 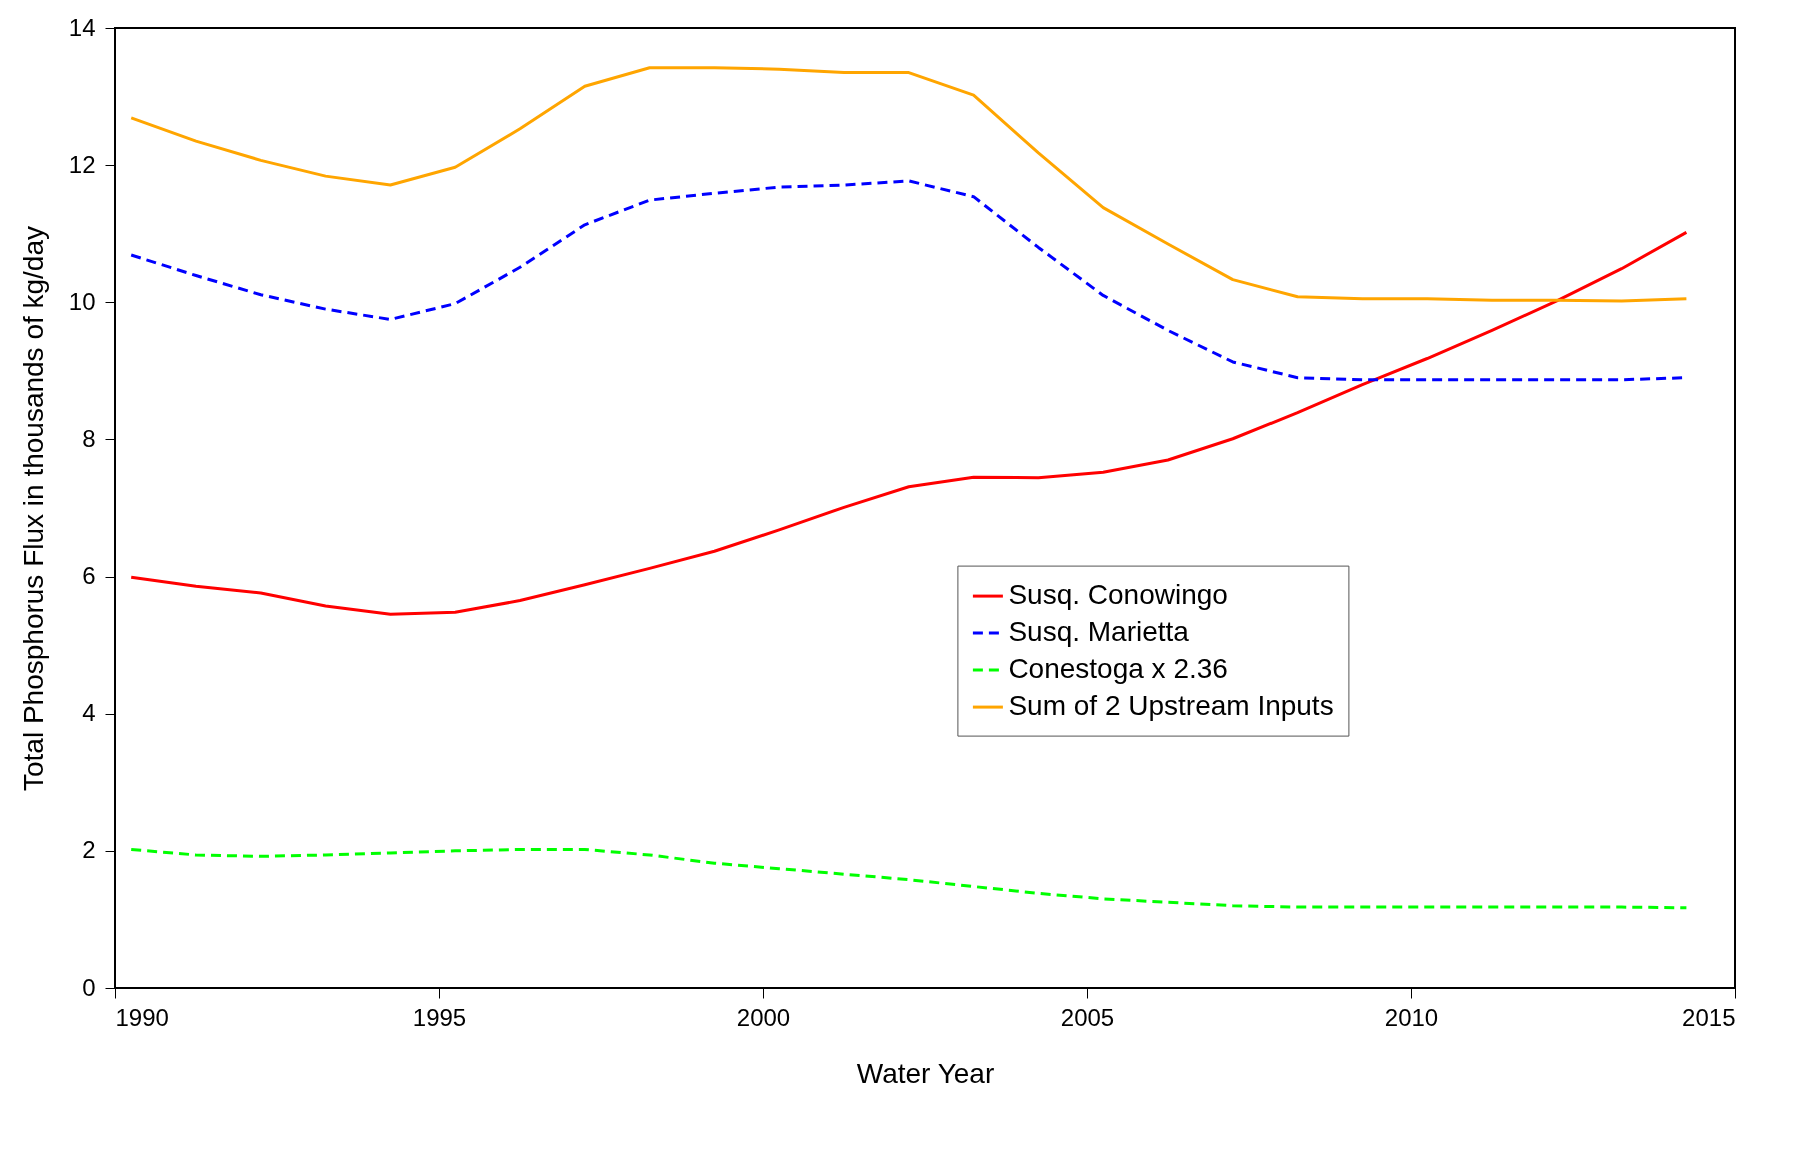 I want to click on y-tick-label: 8, so click(x=89, y=438).